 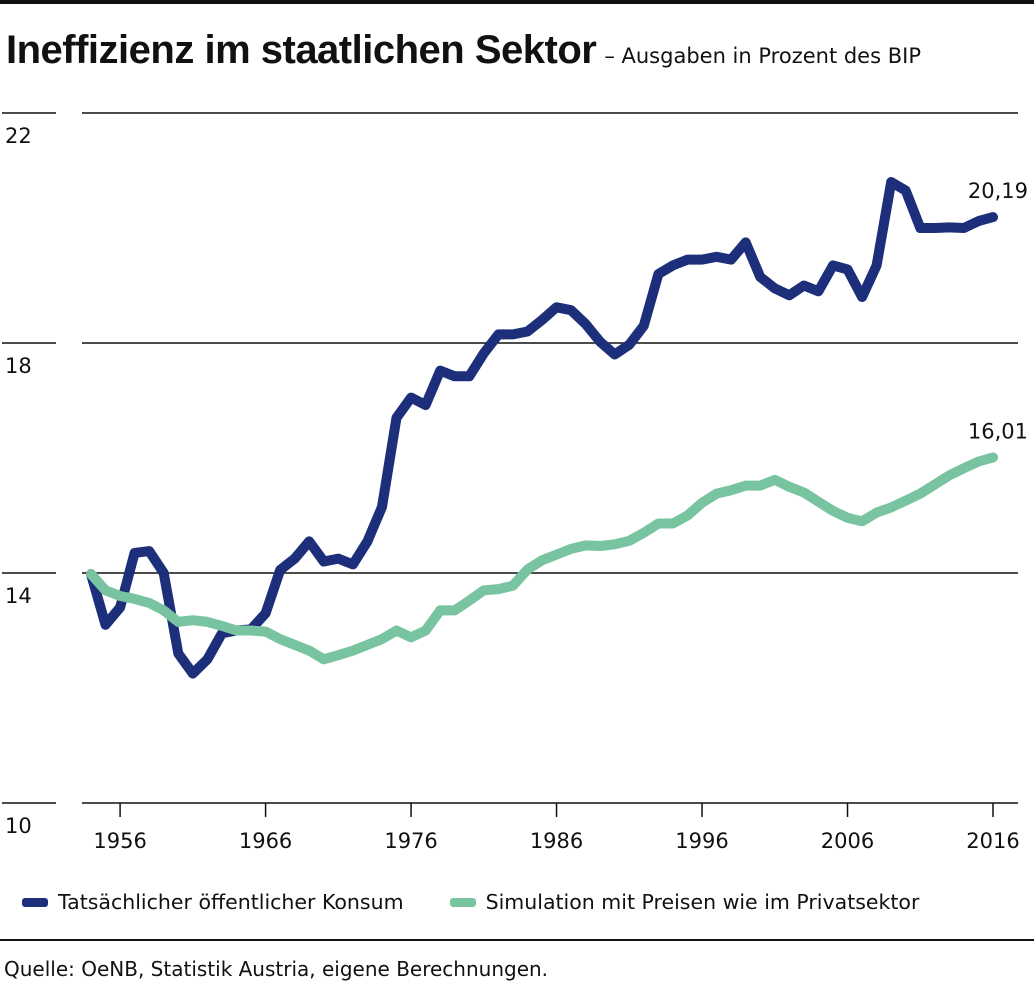 I want to click on ytick-label-14: 14, so click(x=18, y=596).